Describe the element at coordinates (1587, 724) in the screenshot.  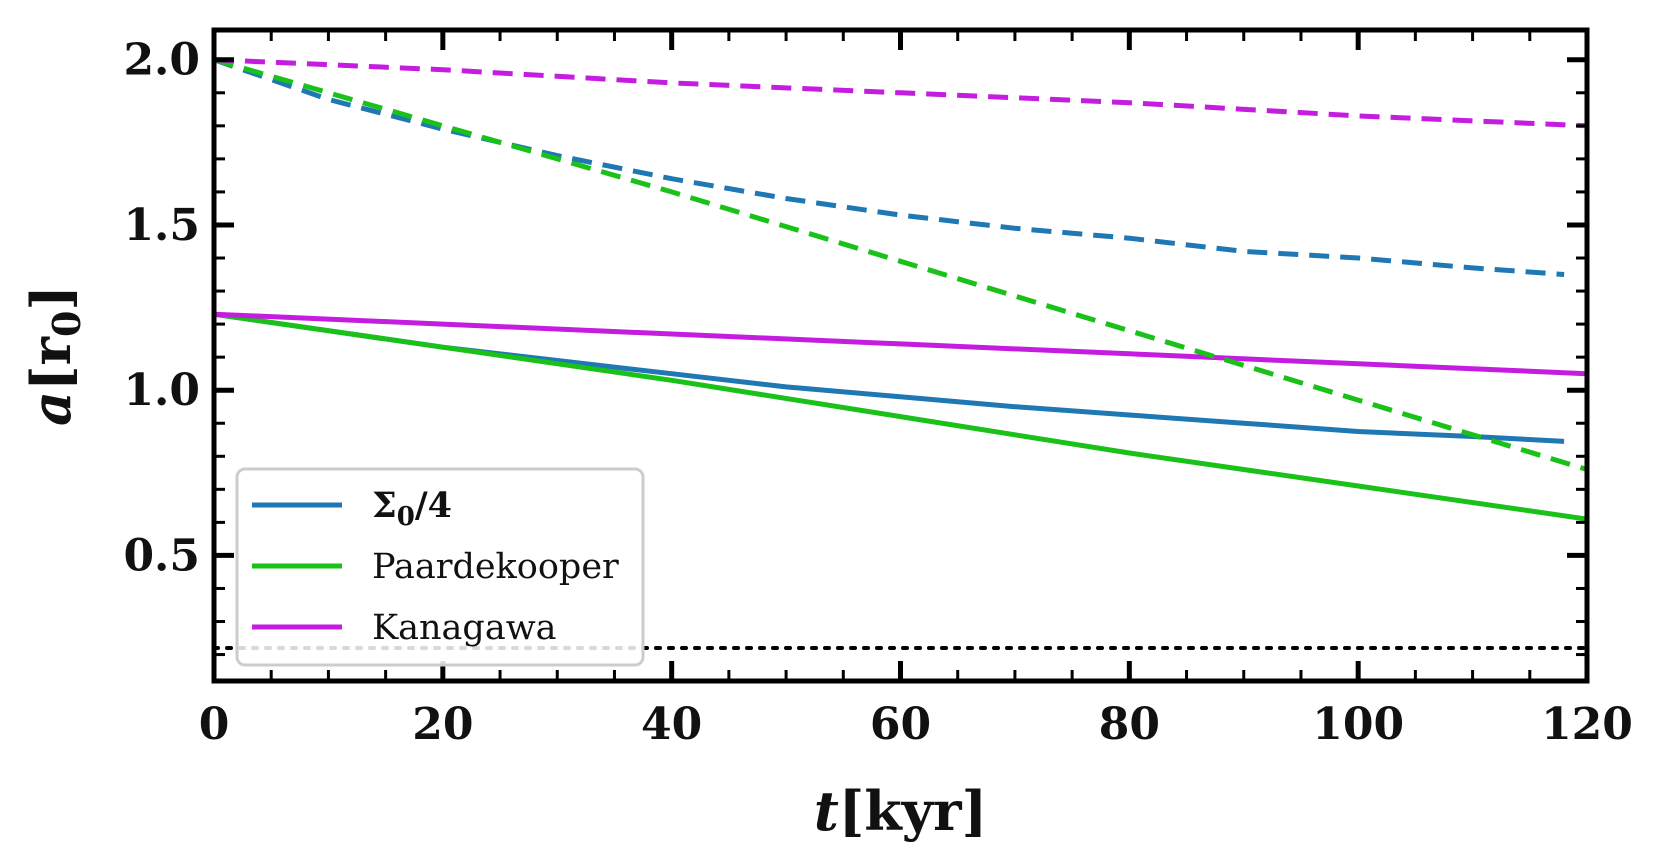
I see `x-tick-label: 120` at that location.